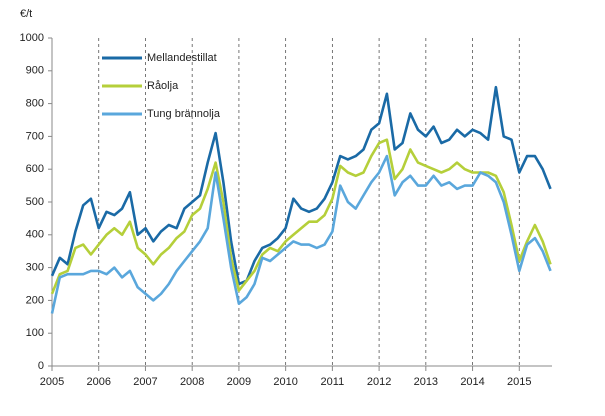 The width and height of the screenshot is (605, 416). What do you see at coordinates (182, 58) in the screenshot?
I see `legend-label: Mellandestillat` at bounding box center [182, 58].